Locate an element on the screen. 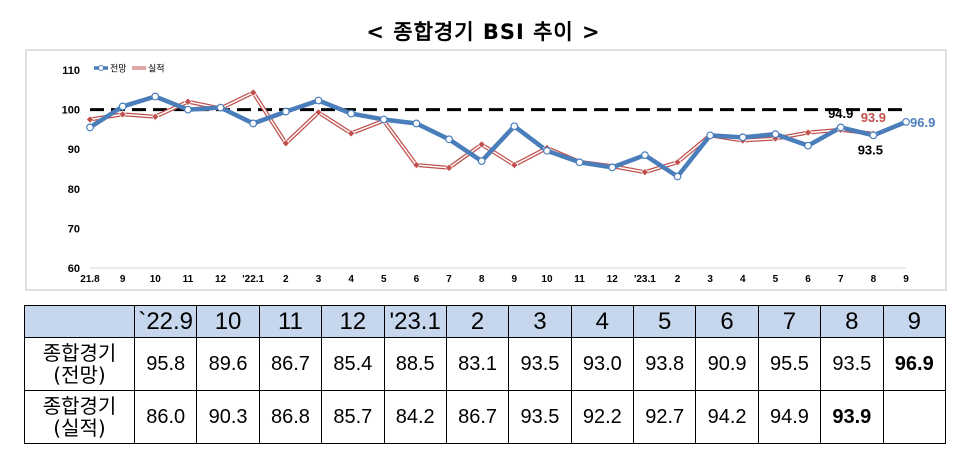 Image resolution: width=967 pixels, height=455 pixels. y-tick-label: 110 is located at coordinates (71, 71).